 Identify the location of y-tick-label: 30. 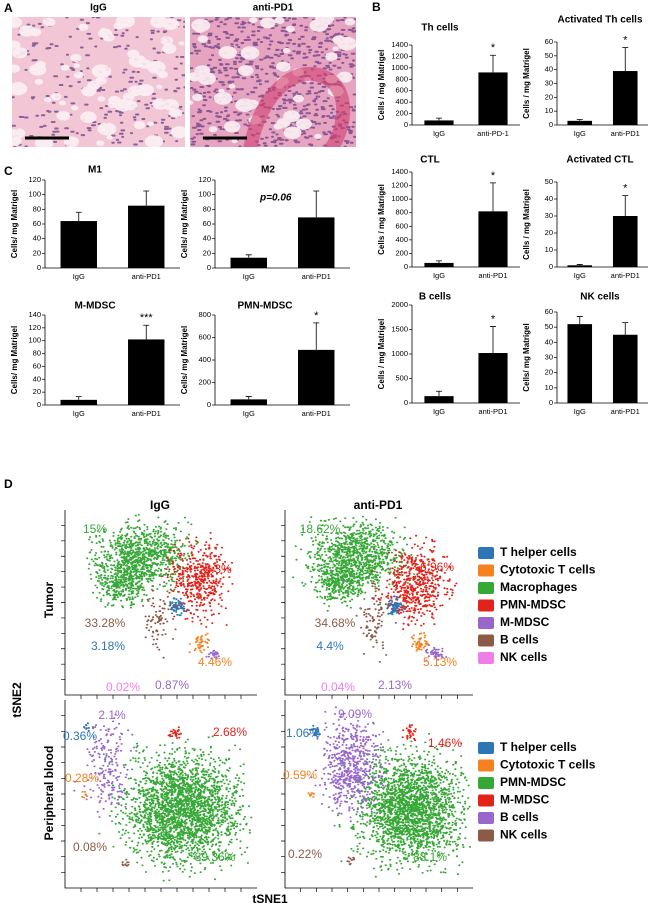
(549, 356).